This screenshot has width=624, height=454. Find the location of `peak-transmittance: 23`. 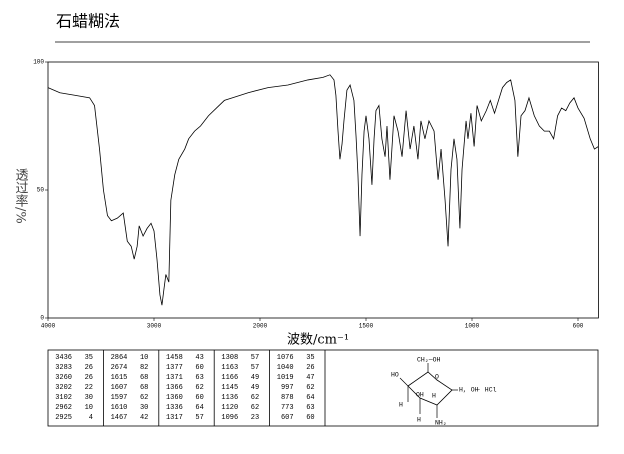

peak-transmittance: 23 is located at coordinates (255, 418).